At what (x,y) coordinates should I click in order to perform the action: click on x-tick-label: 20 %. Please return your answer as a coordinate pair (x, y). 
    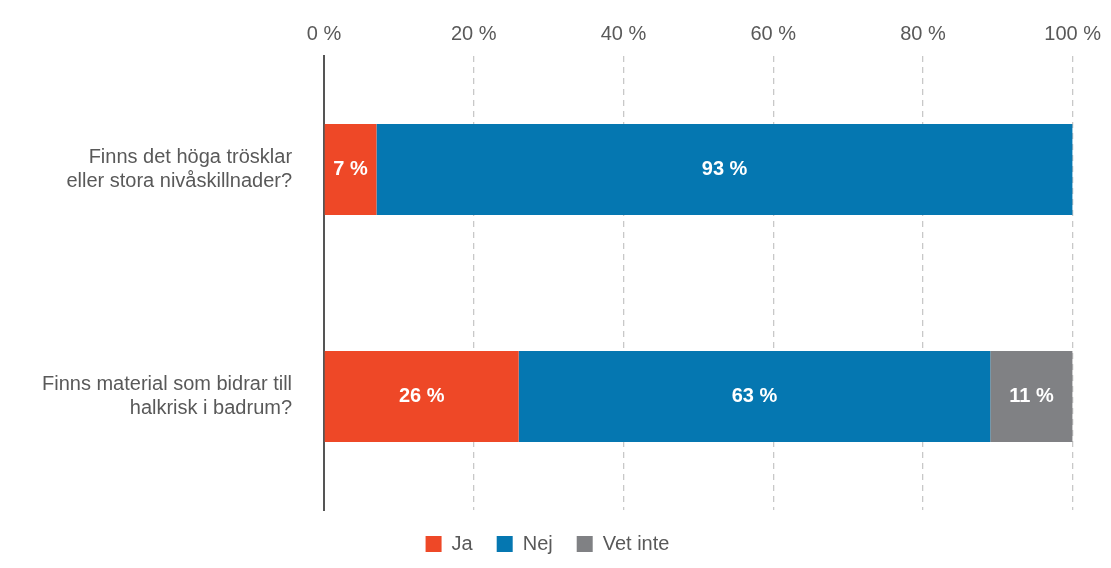
    Looking at the image, I should click on (473, 32).